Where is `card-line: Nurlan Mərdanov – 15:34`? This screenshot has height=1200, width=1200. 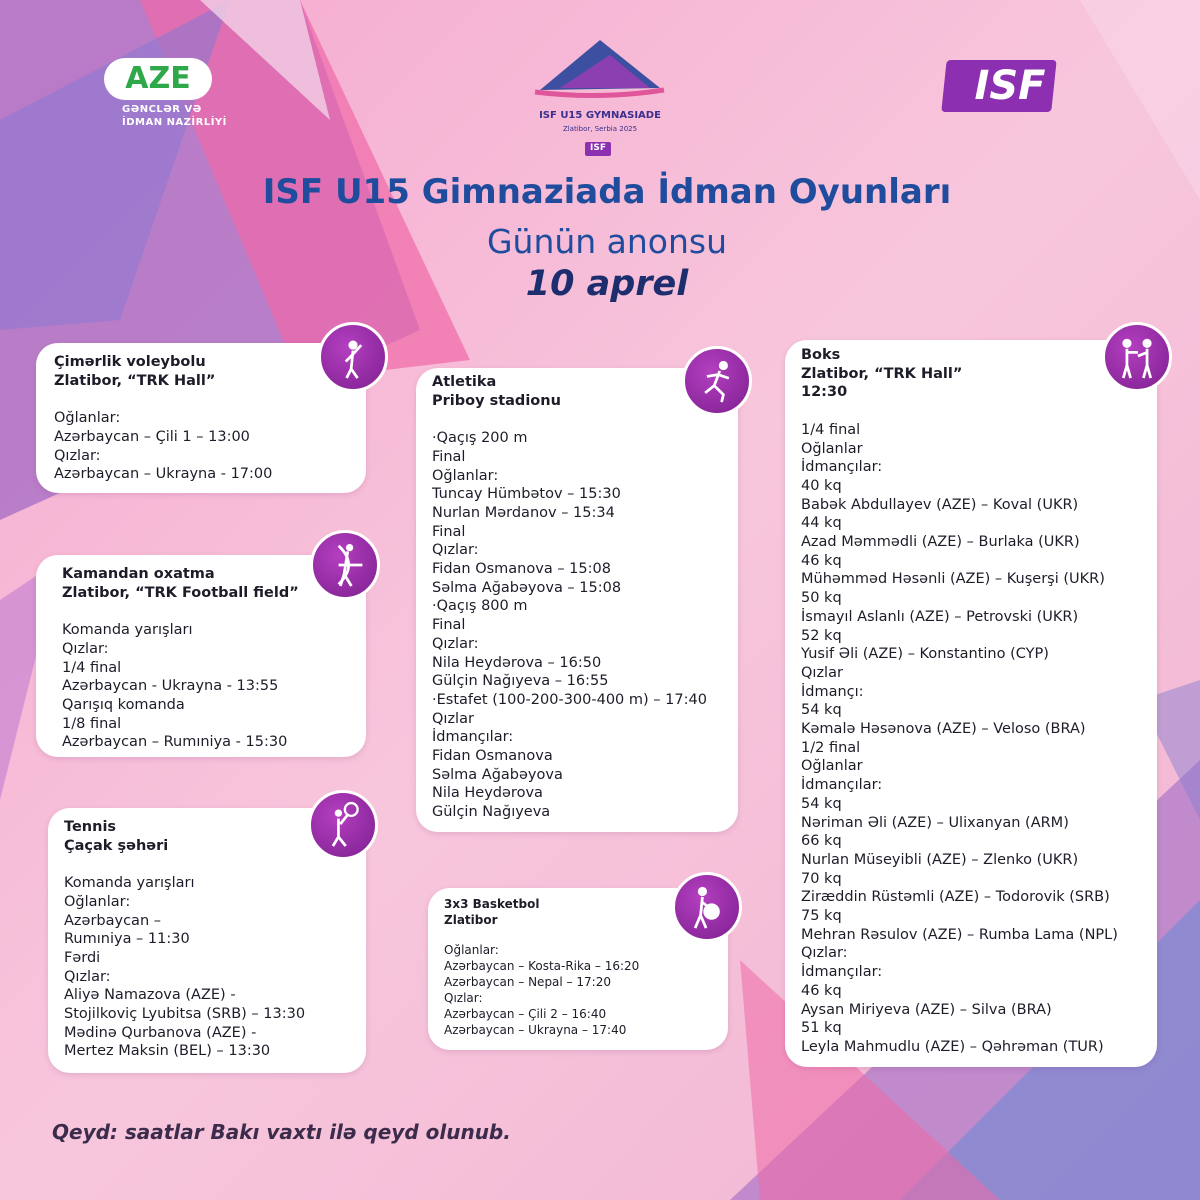 card-line: Nurlan Mərdanov – 15:34 is located at coordinates (523, 512).